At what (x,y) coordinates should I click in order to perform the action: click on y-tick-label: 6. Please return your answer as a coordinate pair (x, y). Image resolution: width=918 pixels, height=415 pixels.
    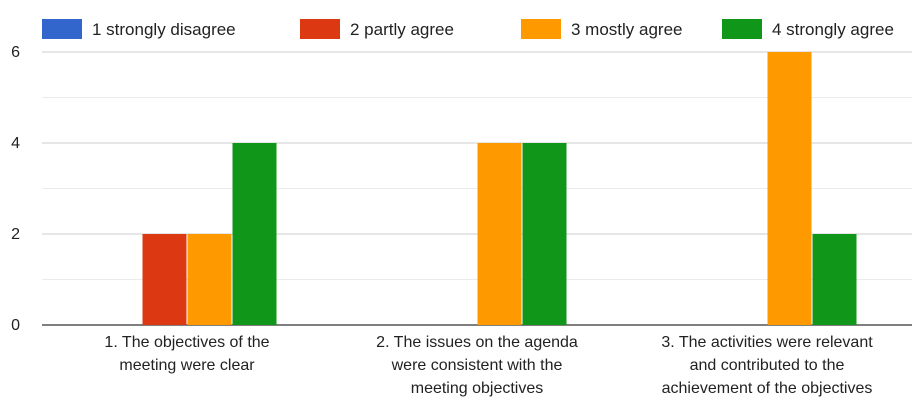
    Looking at the image, I should click on (15, 52).